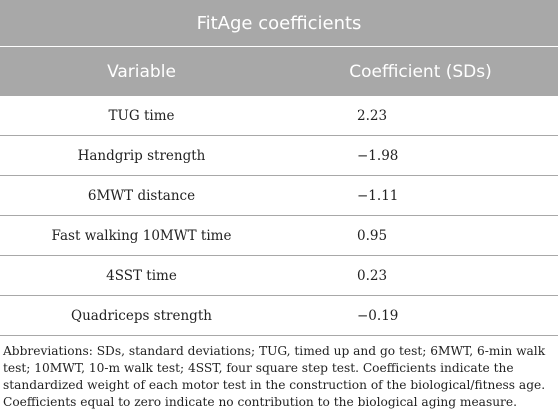 This screenshot has height=414, width=558. I want to click on coefficient-cell: −1.98, so click(378, 155).